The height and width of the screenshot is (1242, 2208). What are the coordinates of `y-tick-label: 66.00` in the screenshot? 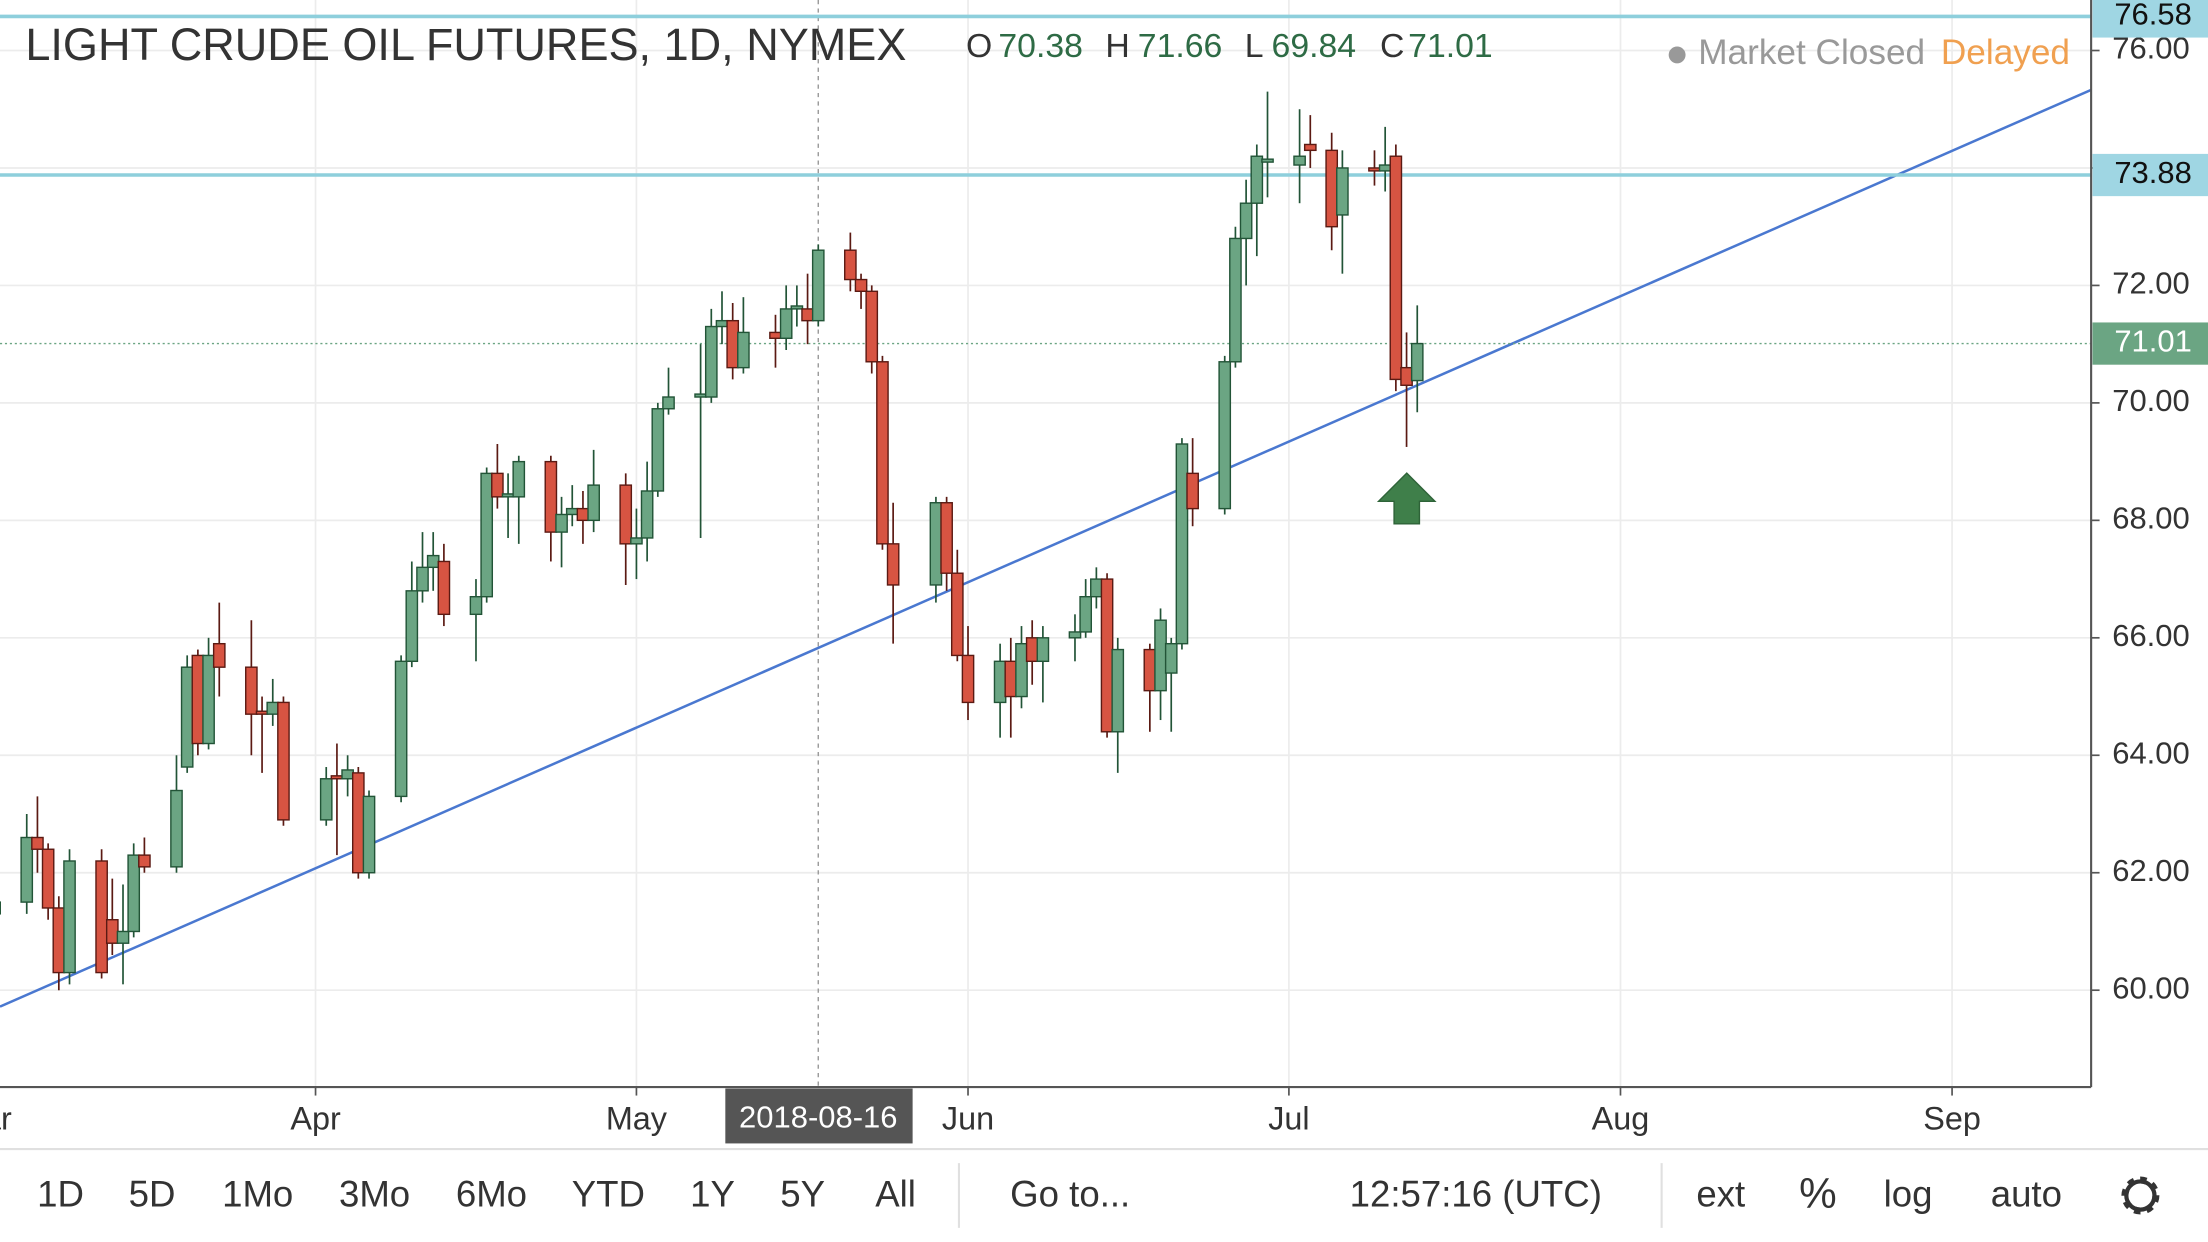 It's located at (2151, 635).